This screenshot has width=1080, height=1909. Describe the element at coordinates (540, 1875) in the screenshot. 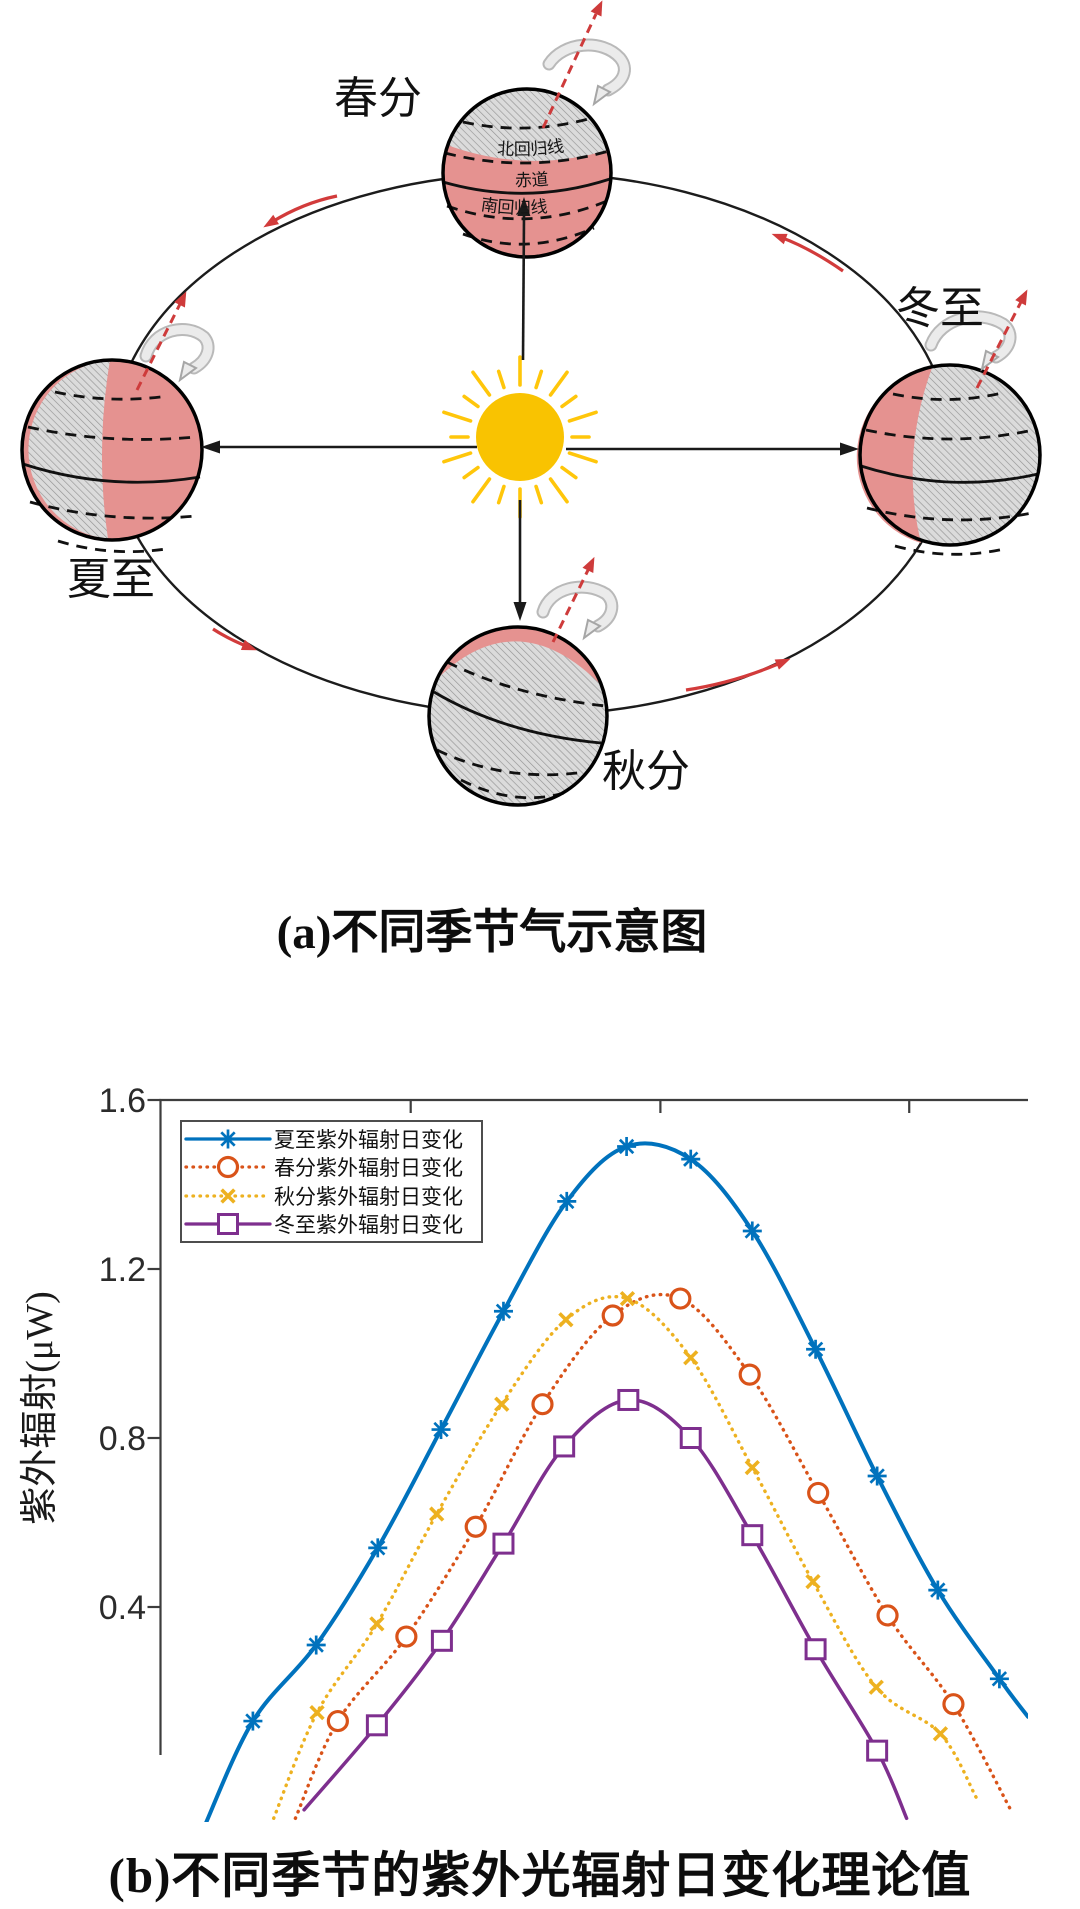

I see `caption-panel-b: (b)不同季节的紫外光辐射日变化理论值` at that location.